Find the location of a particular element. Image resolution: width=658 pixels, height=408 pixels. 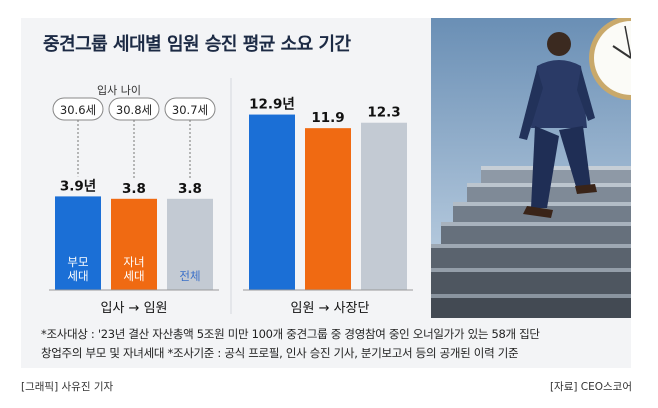

x-axis-label-right: 임원 → 사장단 is located at coordinates (330, 308).